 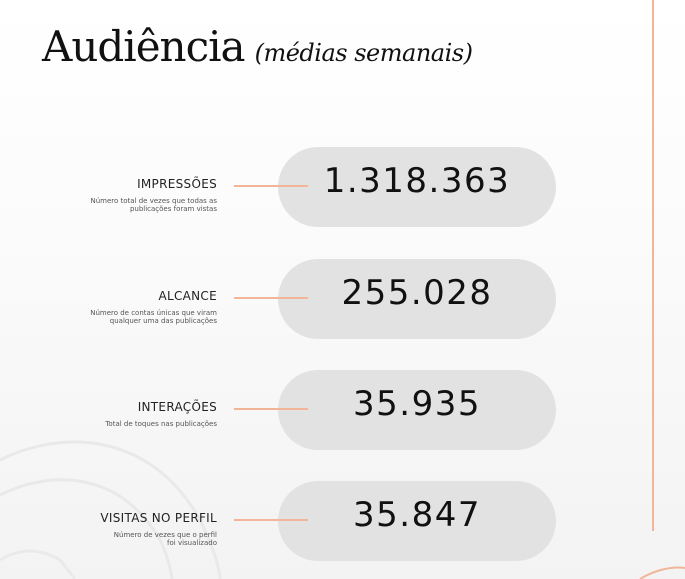 I want to click on page-header: Audiência (médias semanais), so click(x=257, y=46).